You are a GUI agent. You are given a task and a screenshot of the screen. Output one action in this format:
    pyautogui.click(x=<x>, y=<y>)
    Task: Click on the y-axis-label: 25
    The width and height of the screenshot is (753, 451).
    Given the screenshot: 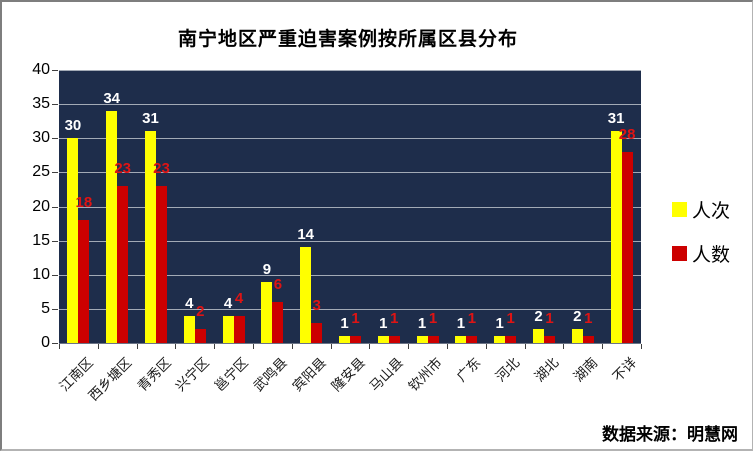 What is the action you would take?
    pyautogui.click(x=41, y=172)
    